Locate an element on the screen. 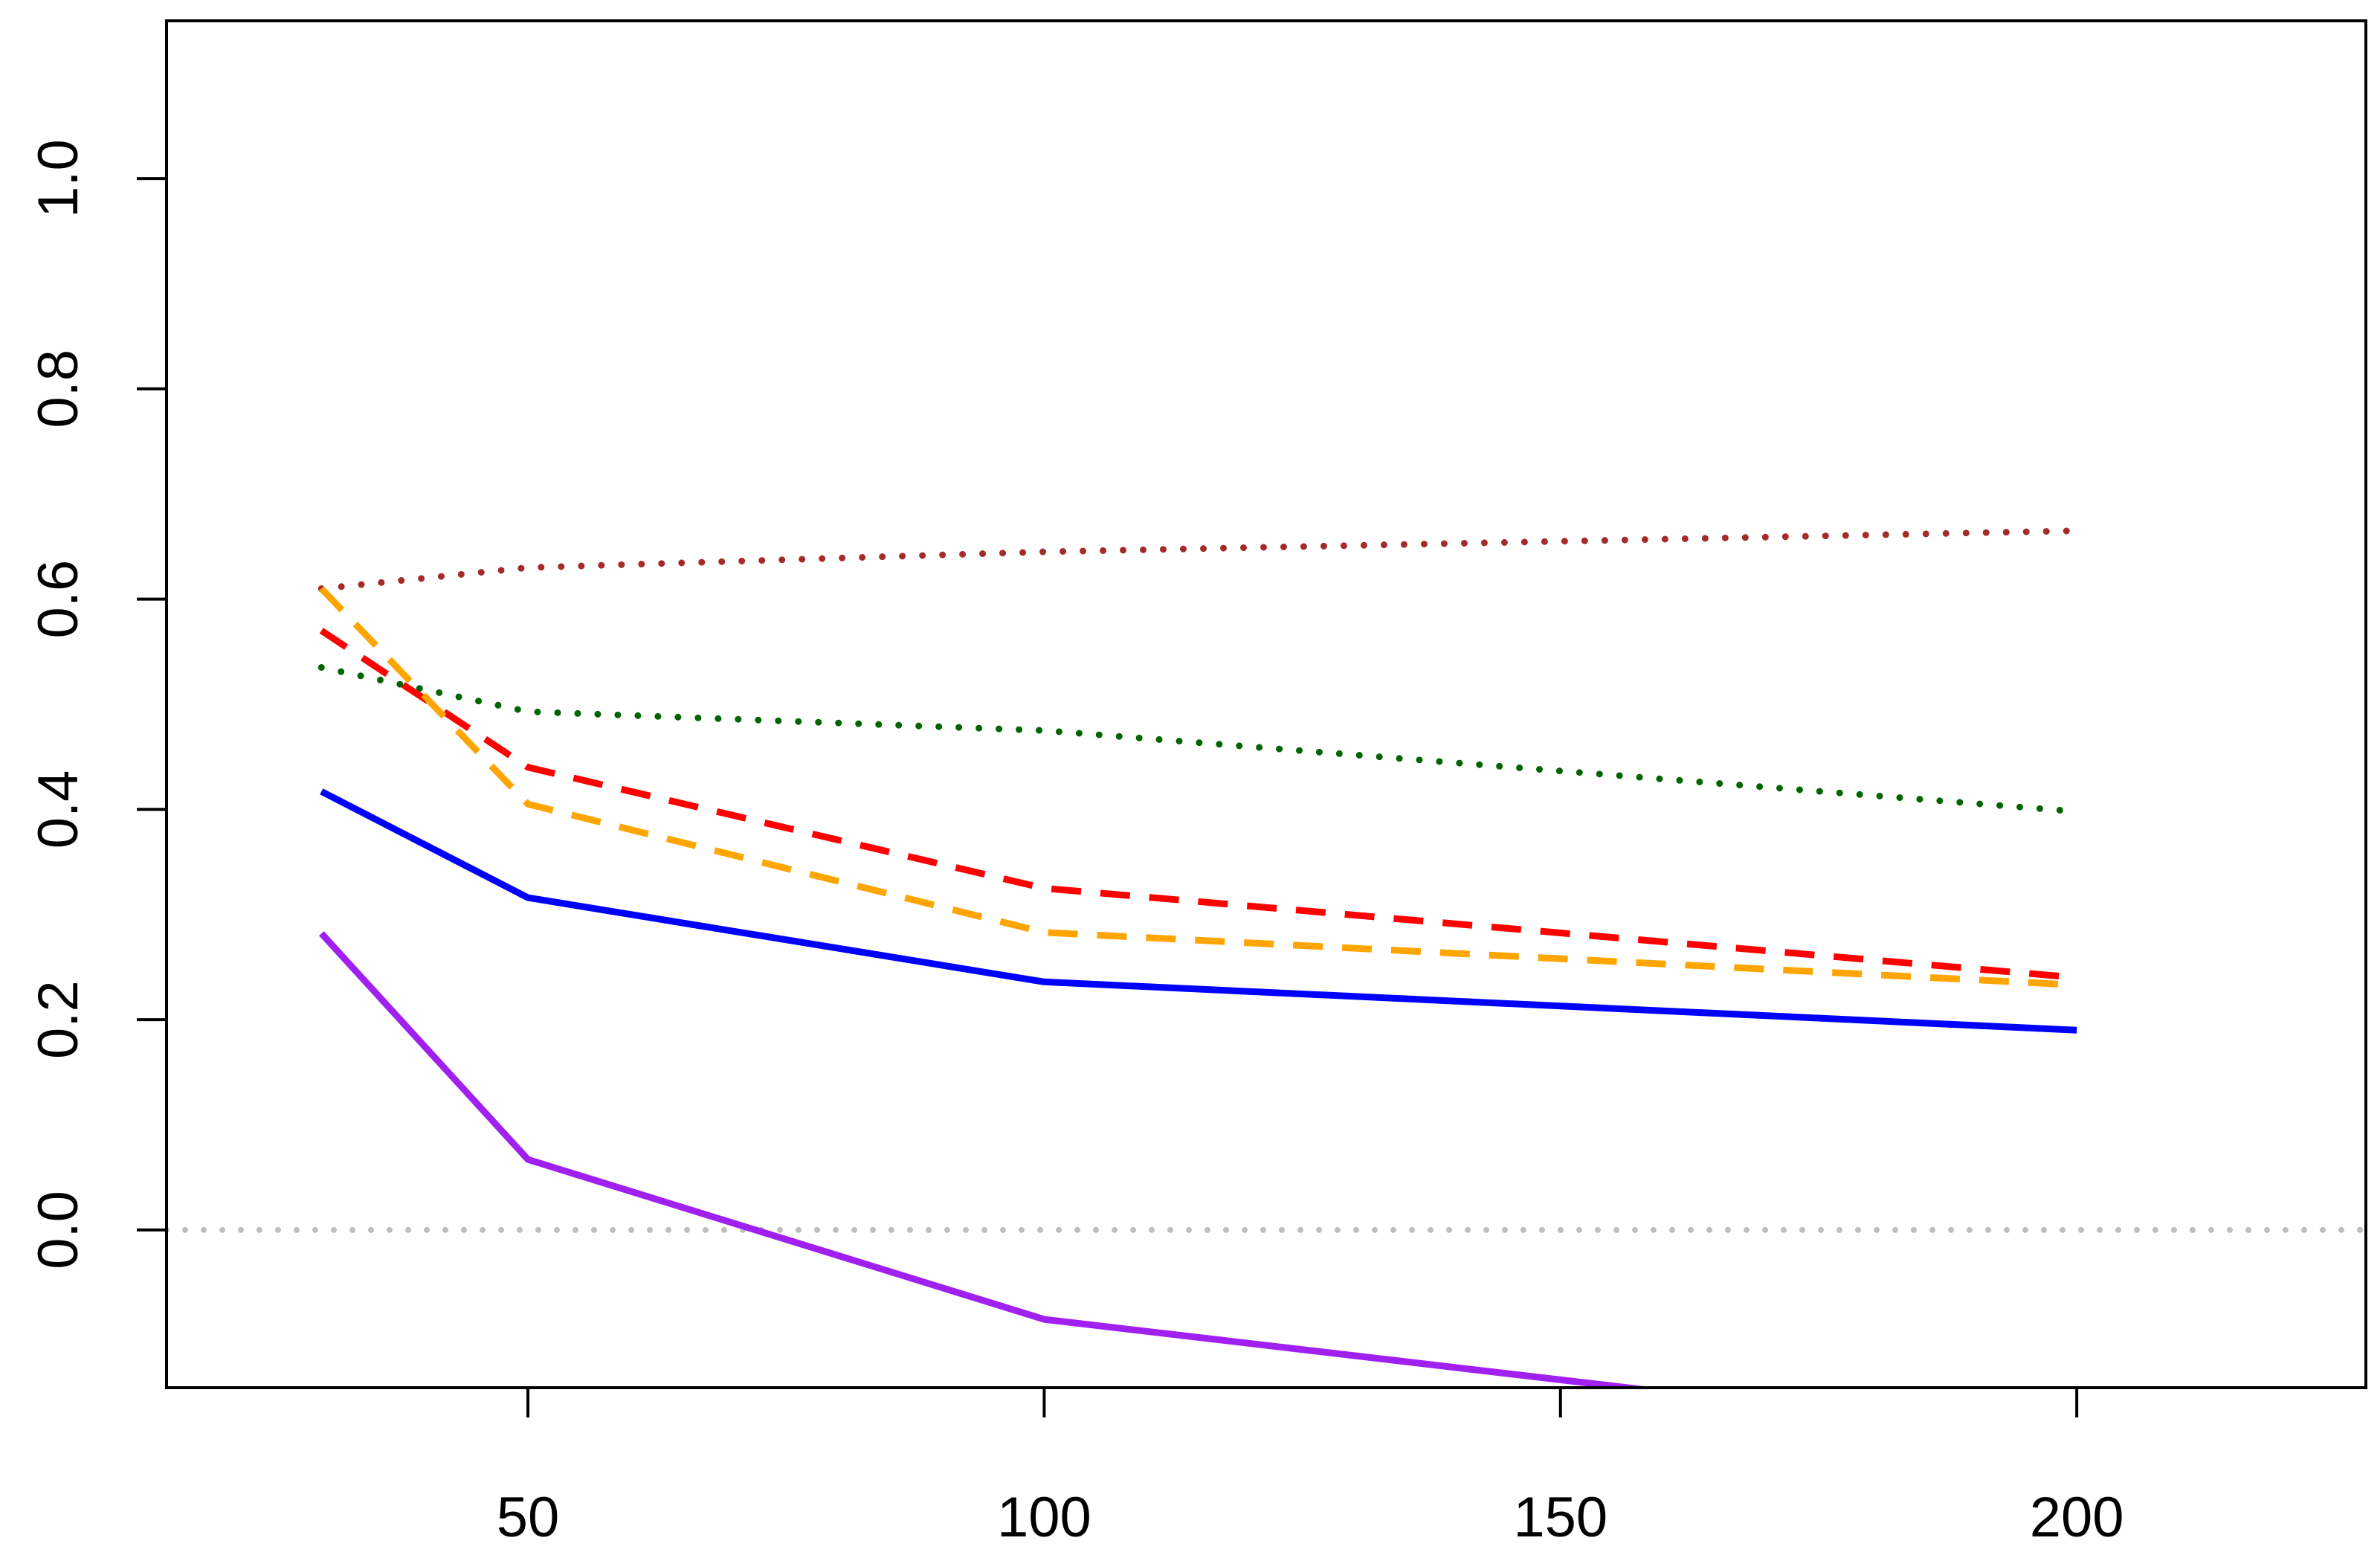  series-line-blue-solid is located at coordinates (1198, 911).